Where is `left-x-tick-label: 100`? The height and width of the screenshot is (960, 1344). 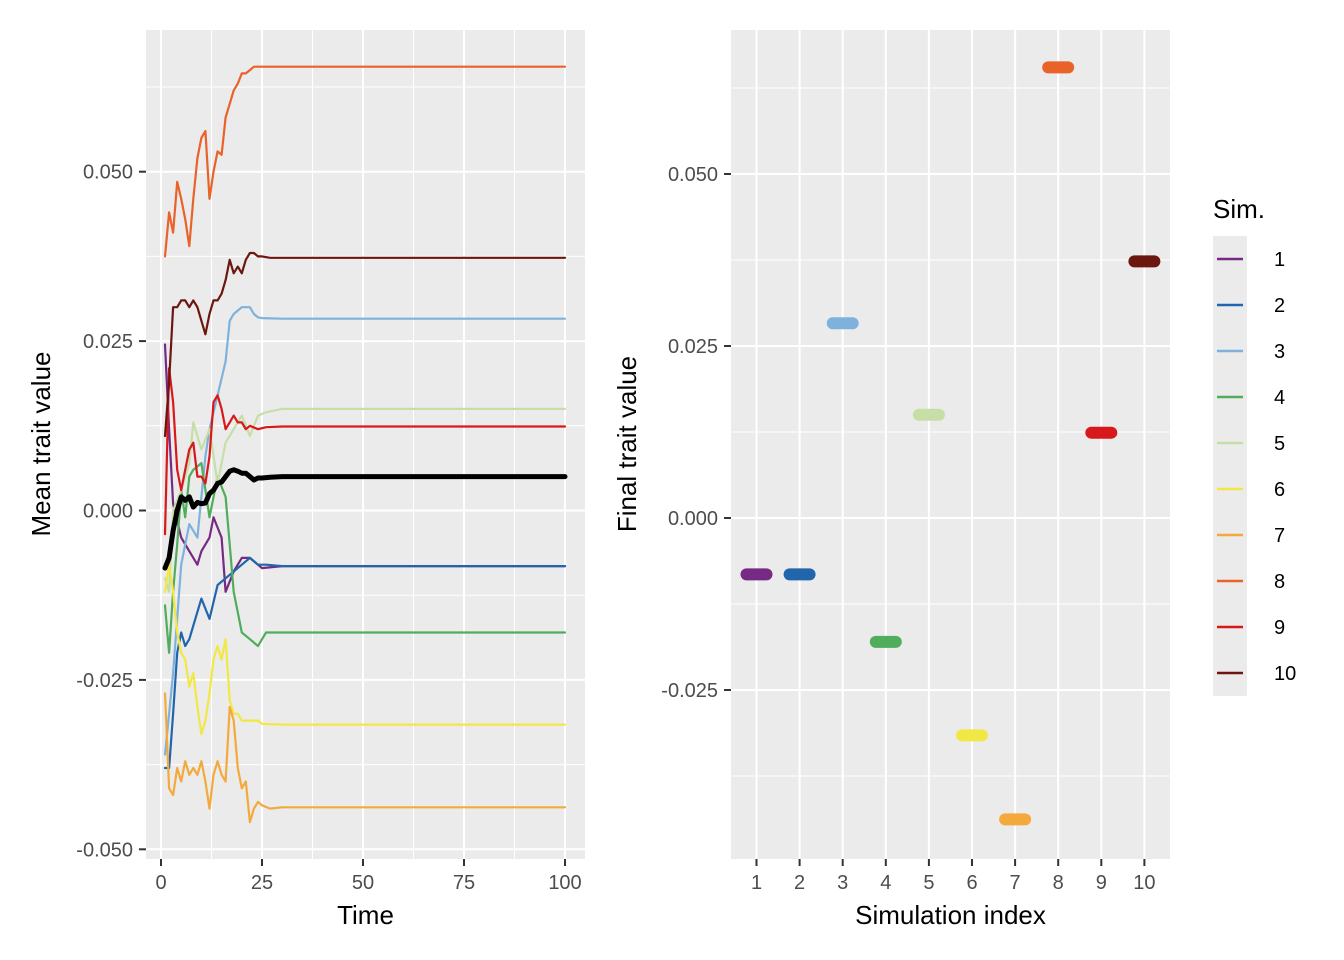
left-x-tick-label: 100 is located at coordinates (564, 883).